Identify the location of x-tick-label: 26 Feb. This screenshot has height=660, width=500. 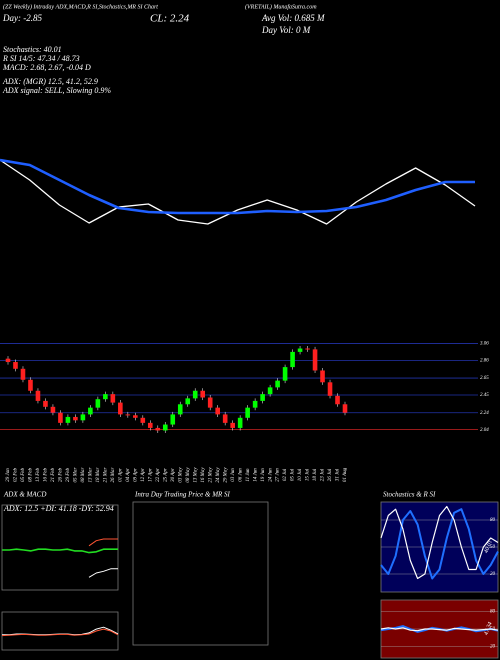
(61, 474).